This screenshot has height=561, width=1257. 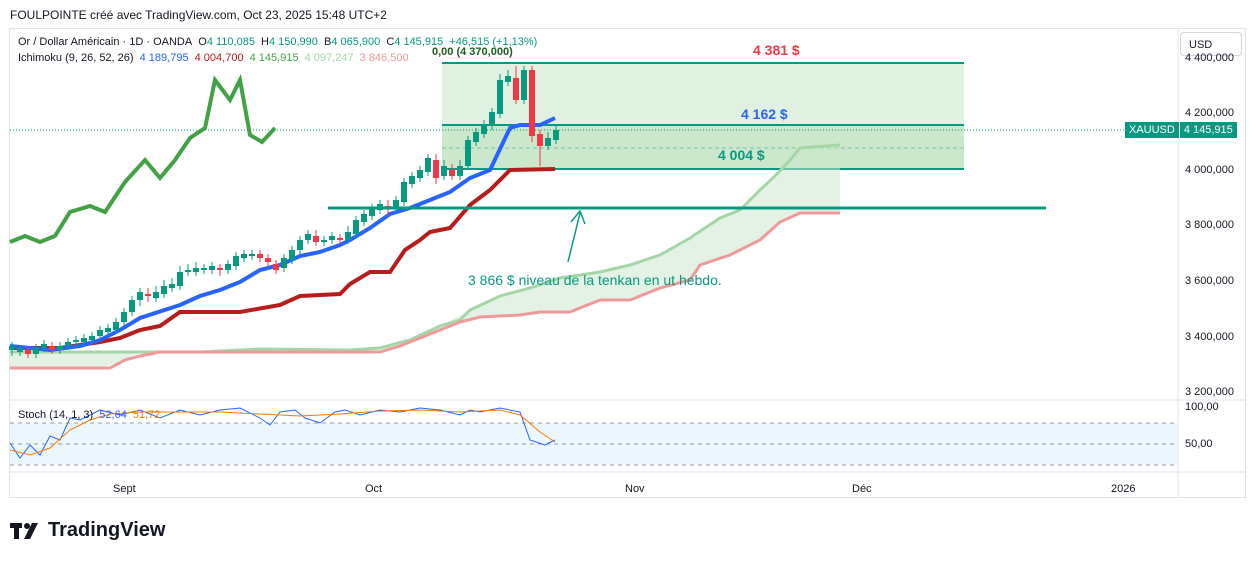 I want to click on ichimoku-tenkan-value: 4 189,795, so click(x=164, y=58).